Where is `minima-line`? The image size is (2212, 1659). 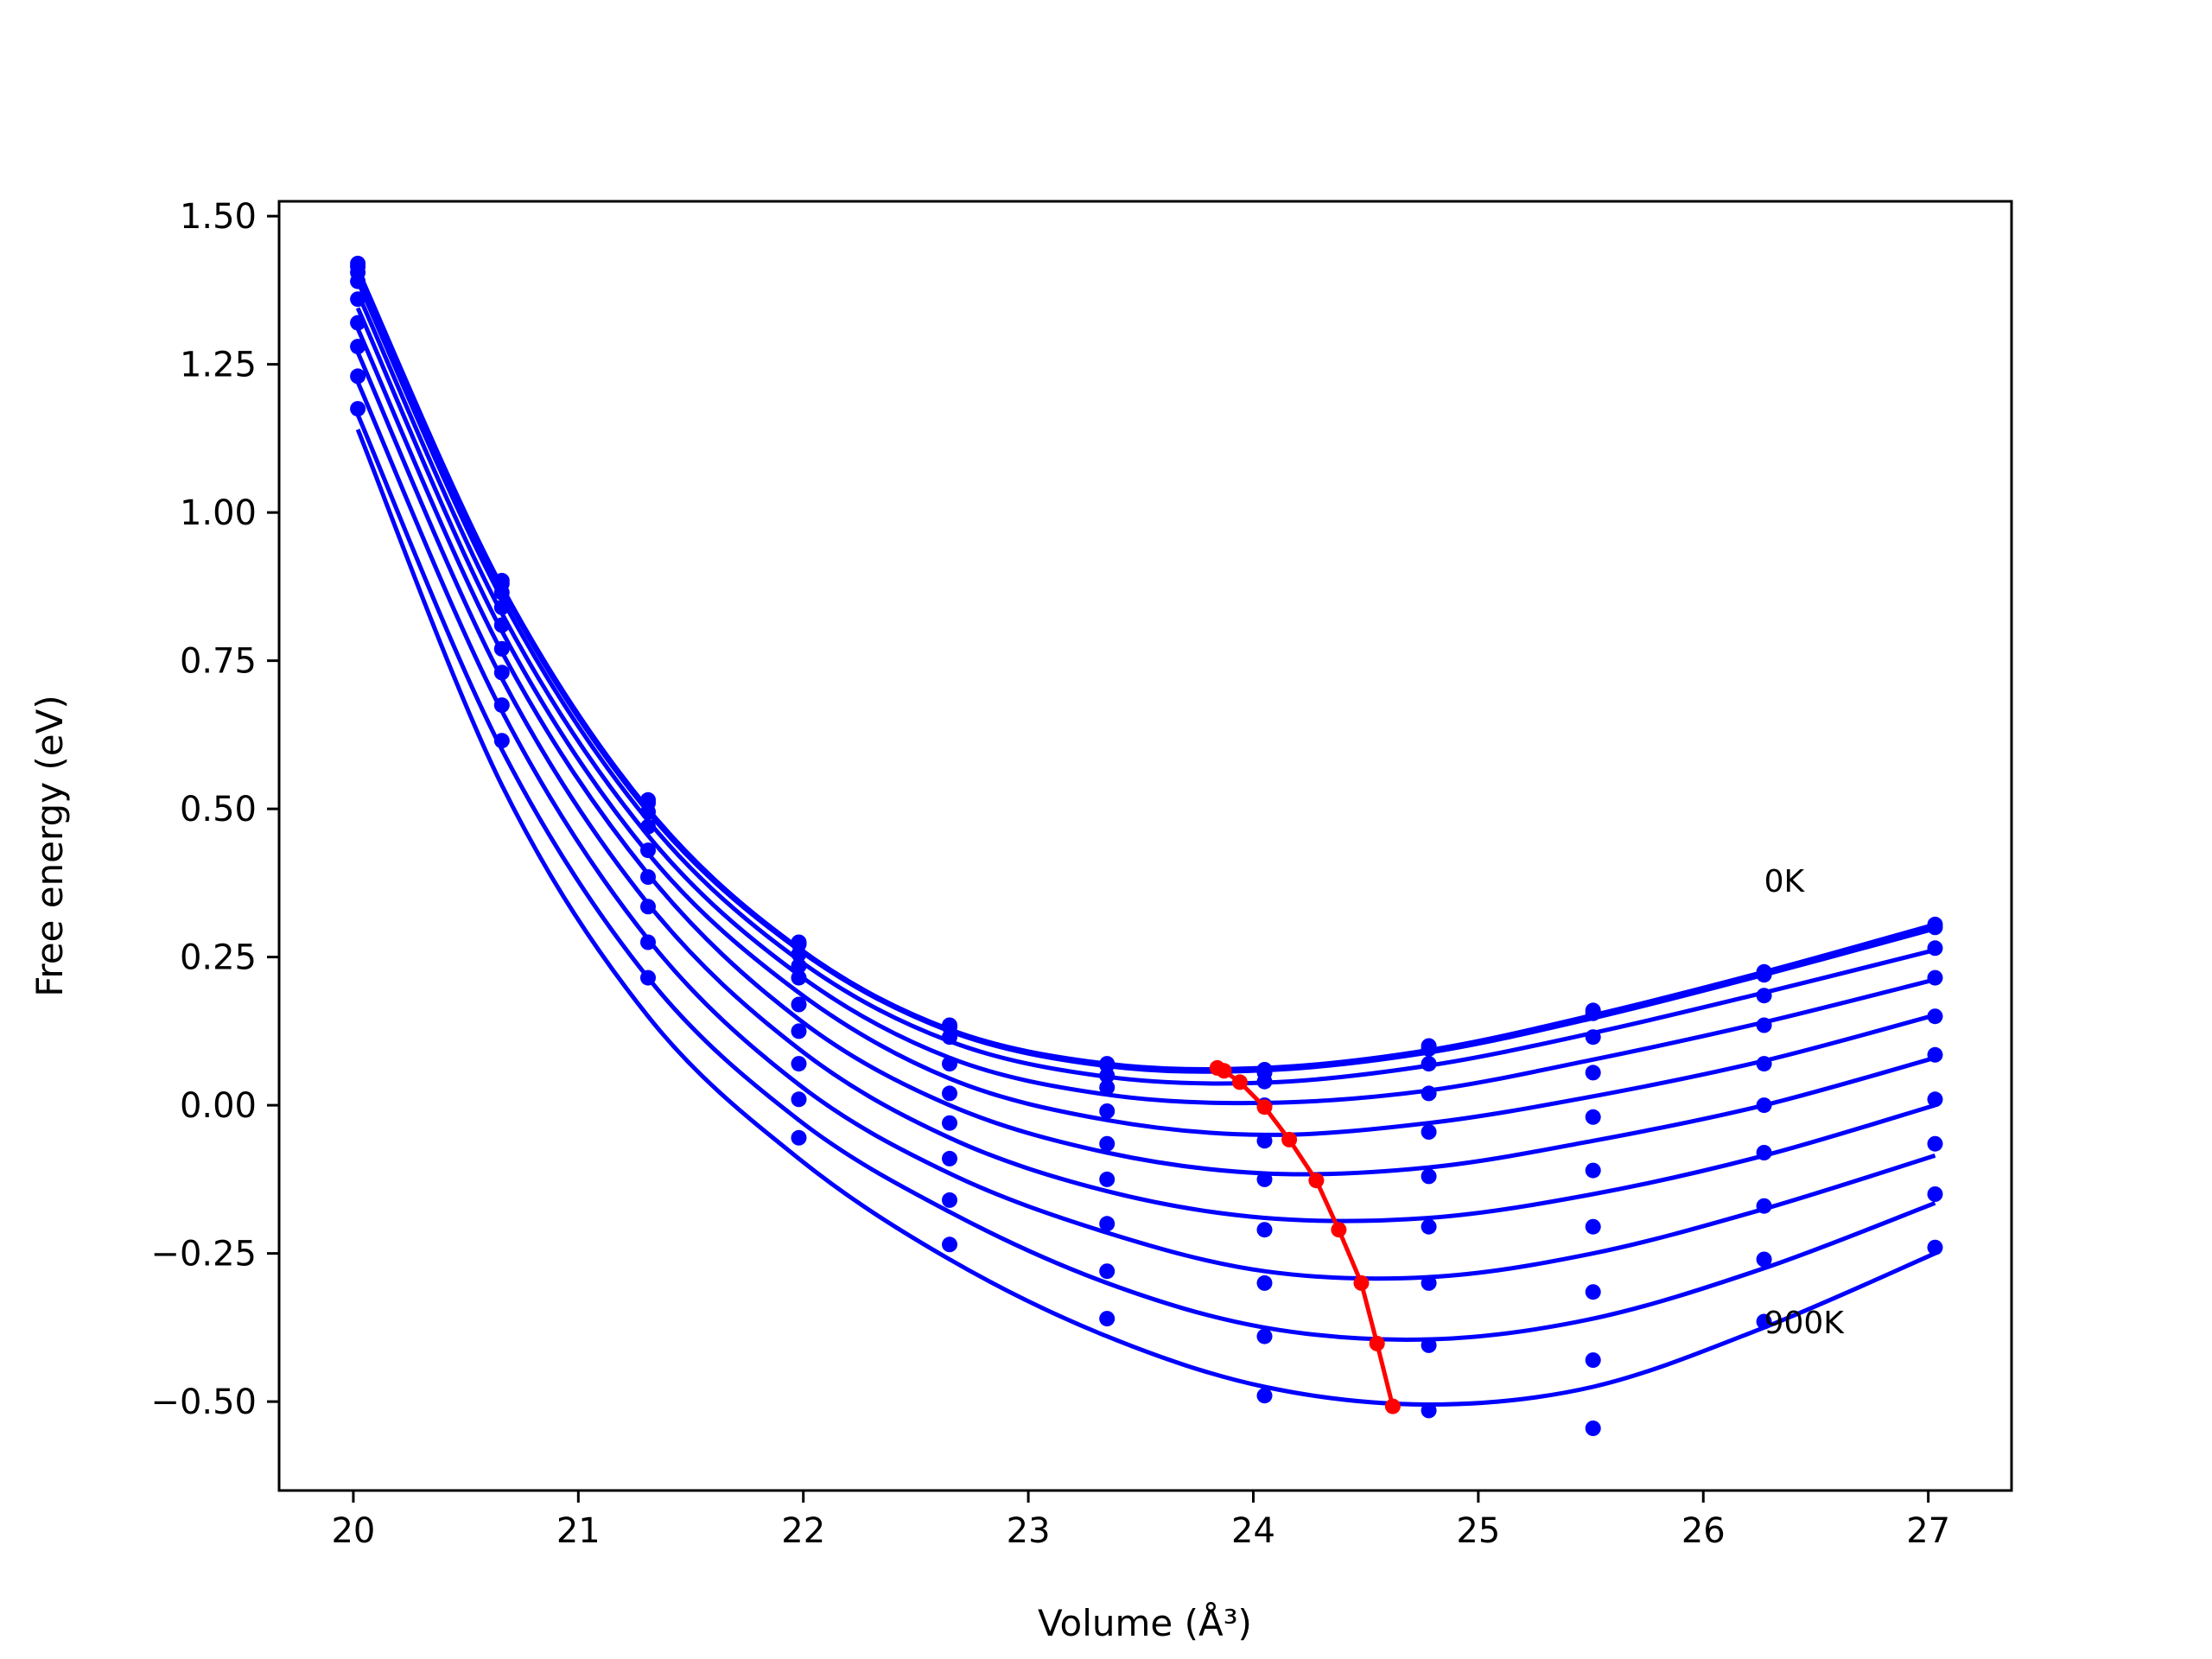 minima-line is located at coordinates (1305, 1236).